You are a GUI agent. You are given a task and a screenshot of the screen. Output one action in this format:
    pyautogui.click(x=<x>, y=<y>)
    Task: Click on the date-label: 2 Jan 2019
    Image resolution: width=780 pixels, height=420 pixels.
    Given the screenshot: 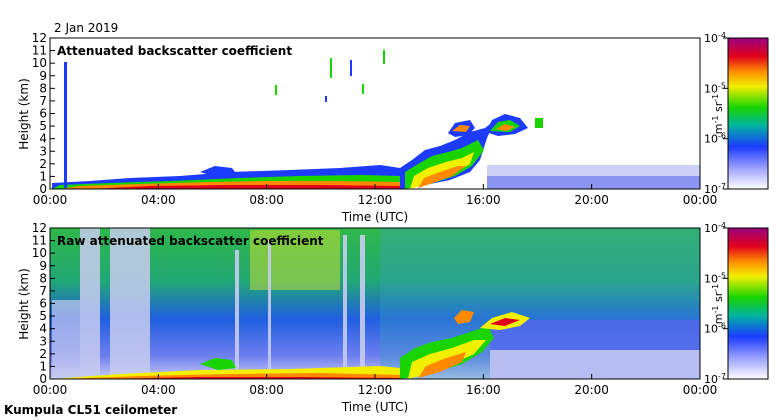 What is the action you would take?
    pyautogui.click(x=86, y=28)
    